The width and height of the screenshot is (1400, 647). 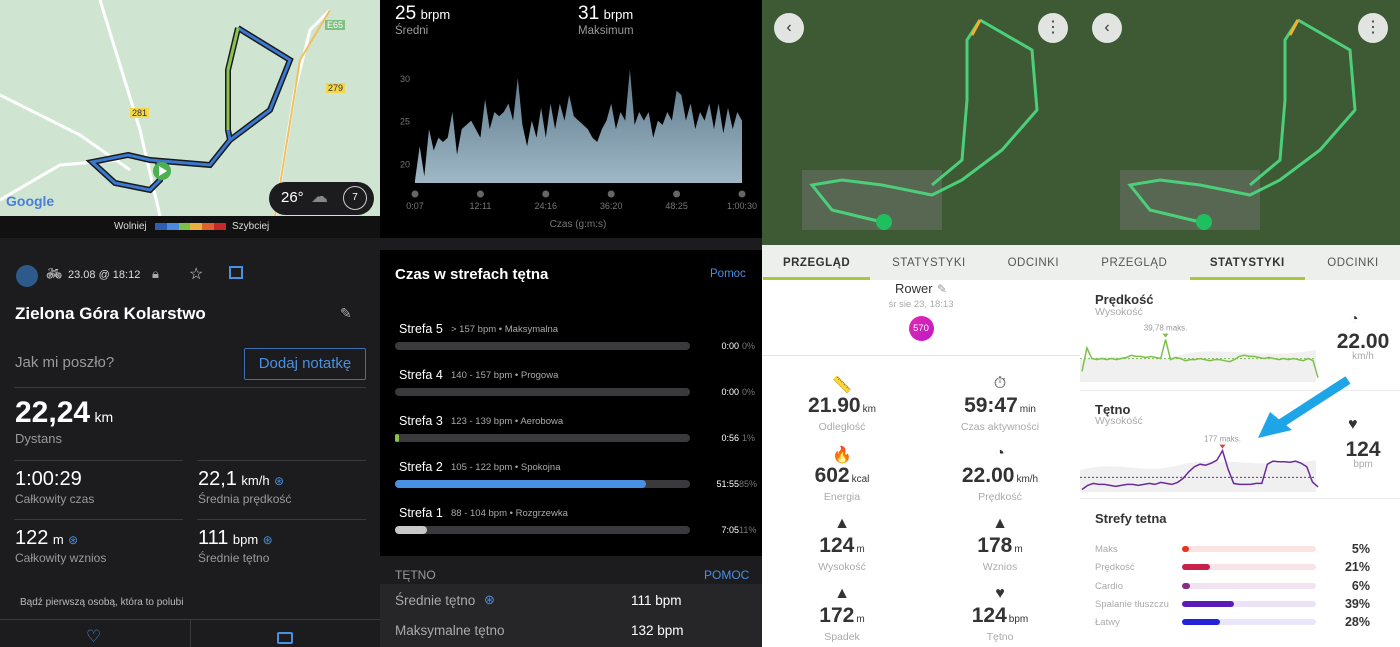 What do you see at coordinates (611, 206) in the screenshot?
I see `x-tick-label: 36:20` at bounding box center [611, 206].